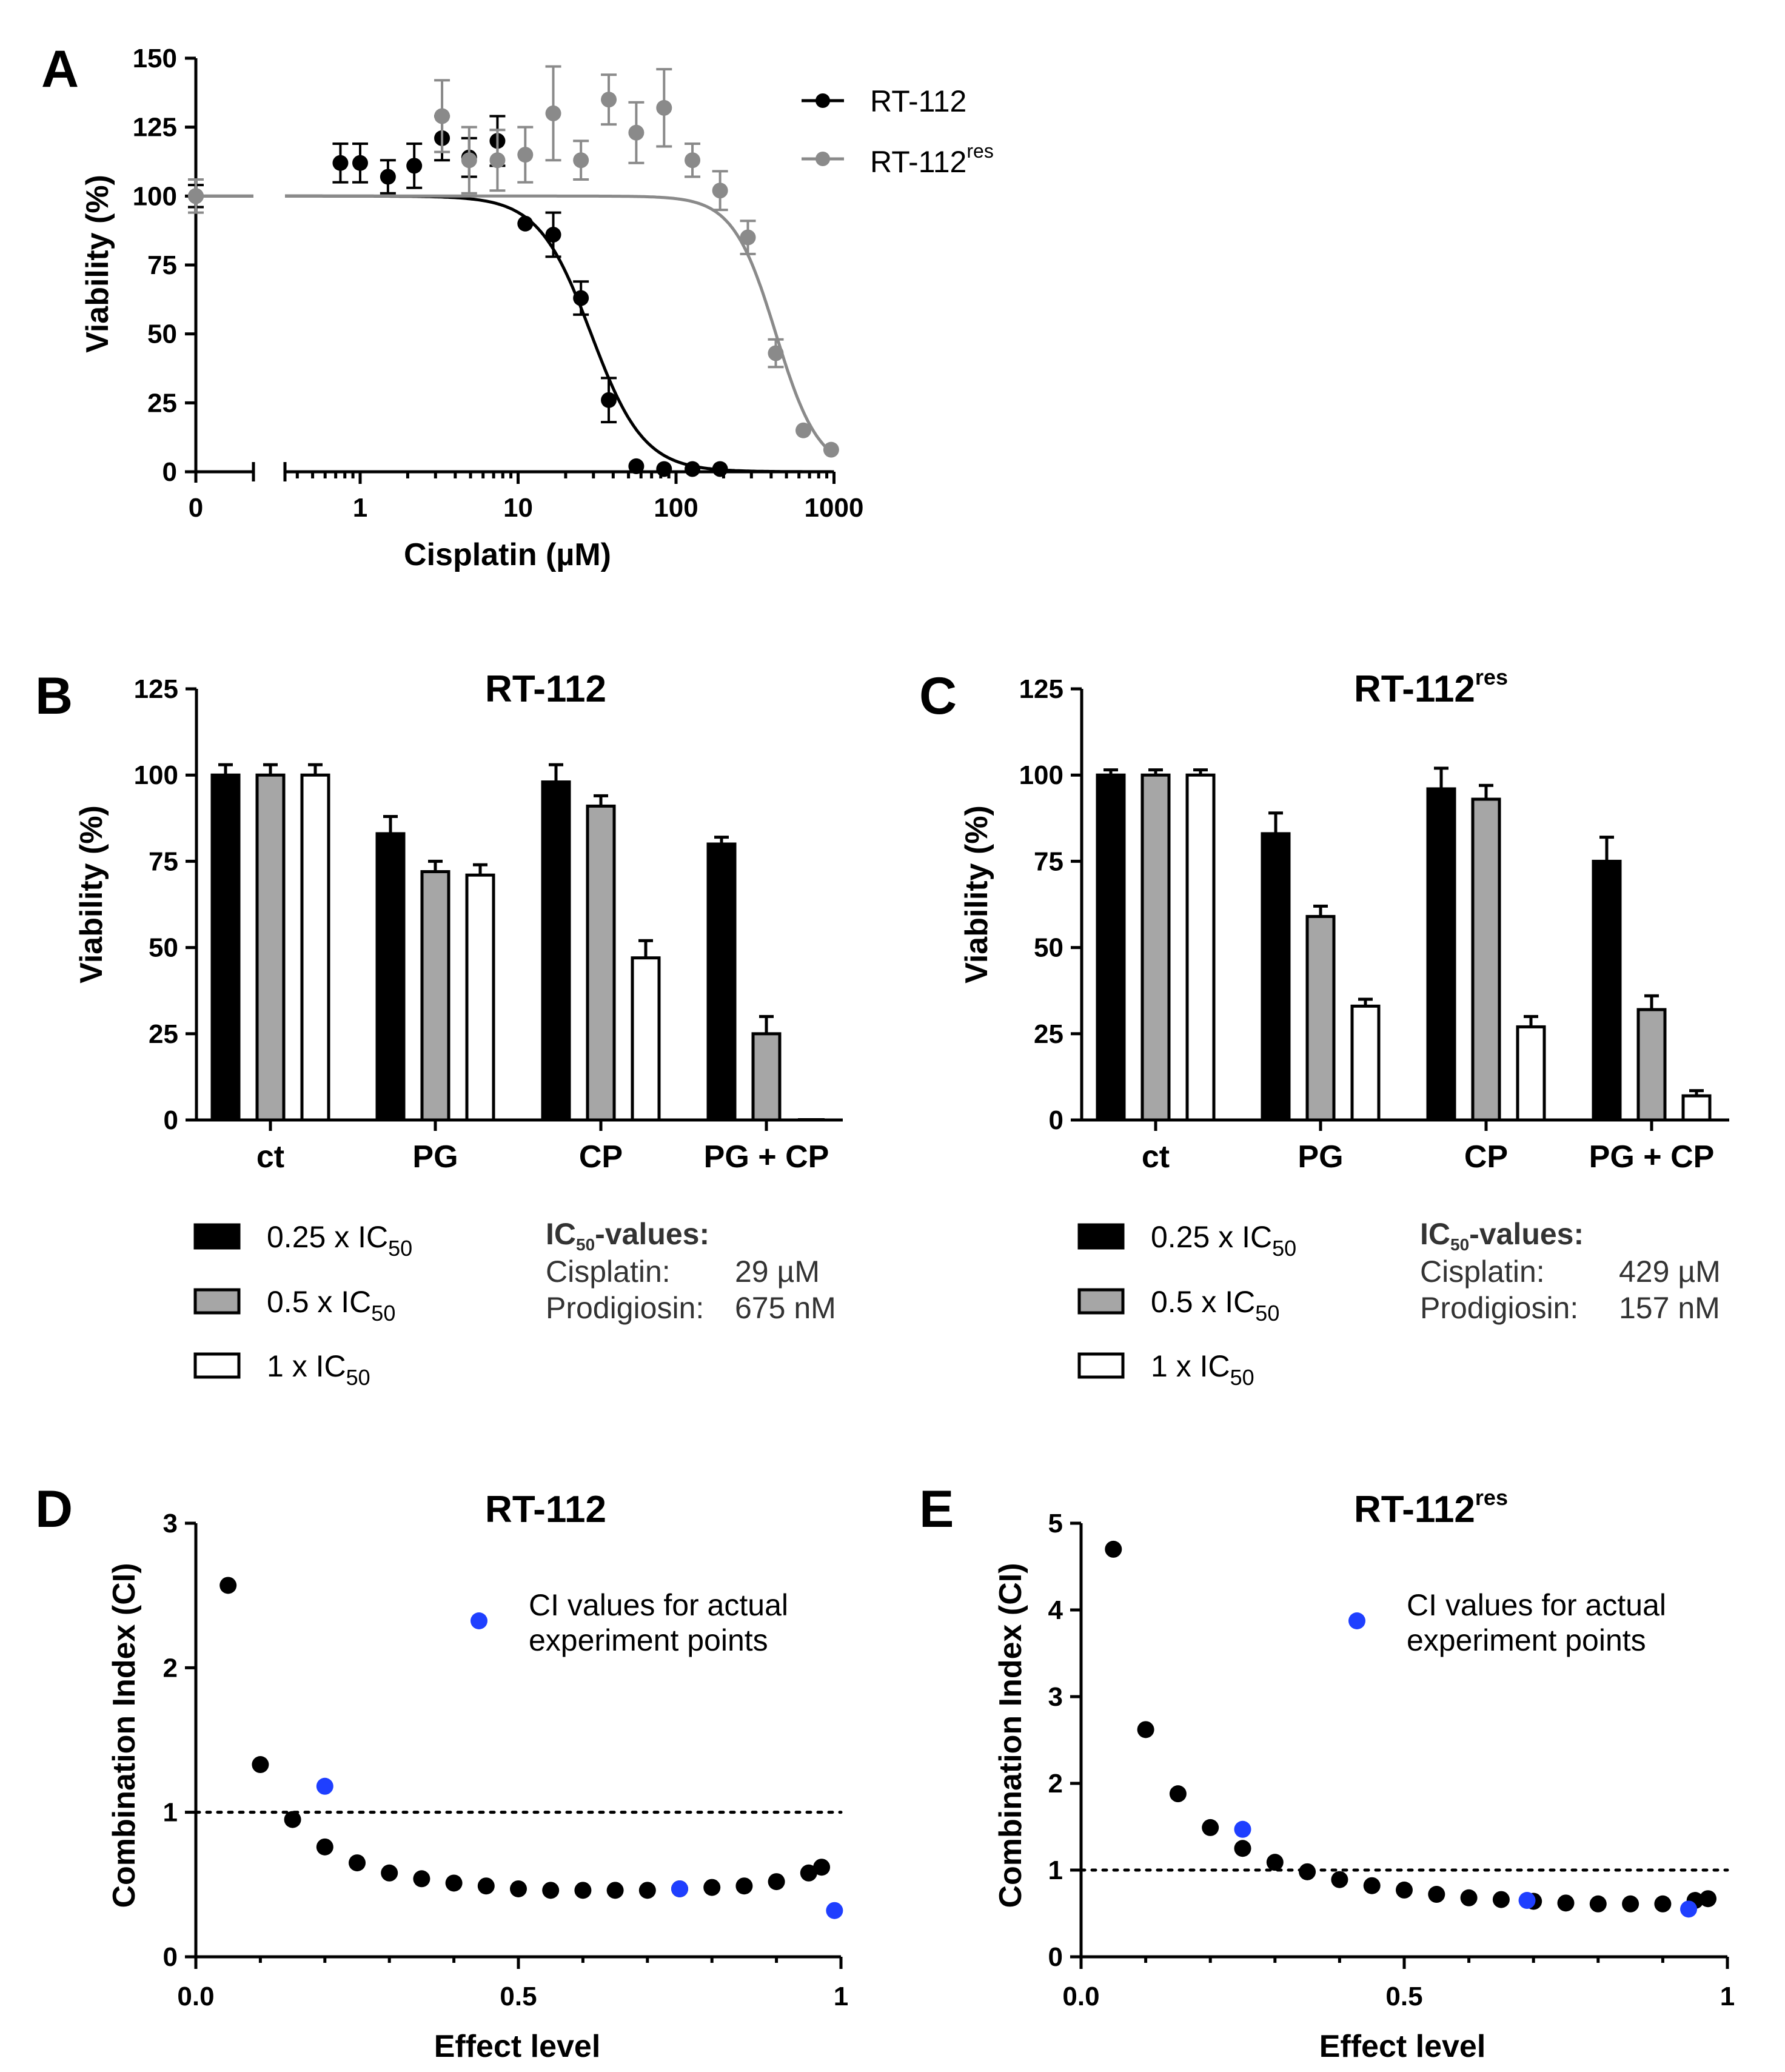 Image resolution: width=1785 pixels, height=2072 pixels. What do you see at coordinates (54, 696) in the screenshot?
I see `panel-letter-b: B` at bounding box center [54, 696].